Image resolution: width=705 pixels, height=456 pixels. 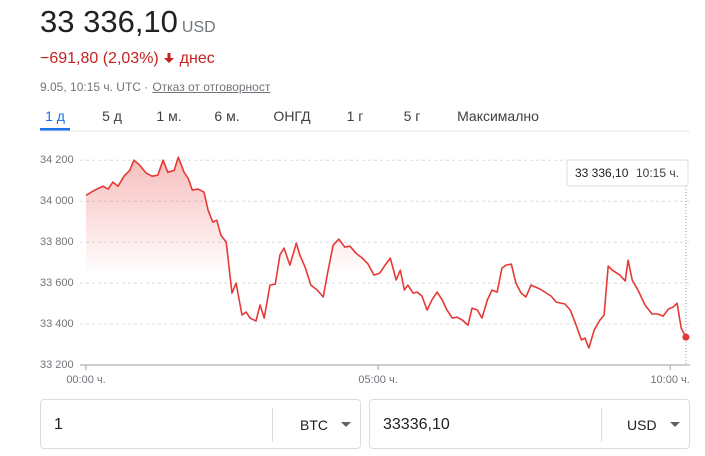 What do you see at coordinates (498, 116) in the screenshot?
I see `range-tab: Максимално` at bounding box center [498, 116].